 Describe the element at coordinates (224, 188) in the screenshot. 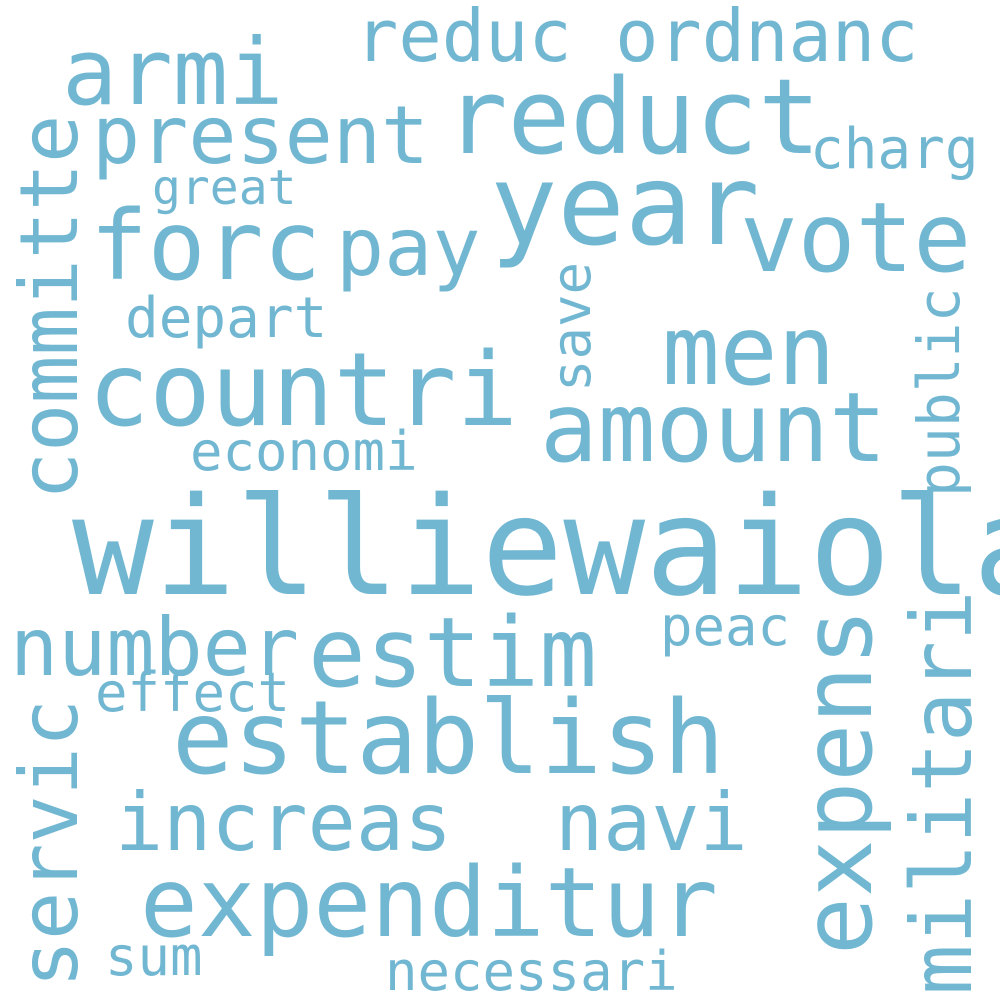

I see `word-great: great` at that location.